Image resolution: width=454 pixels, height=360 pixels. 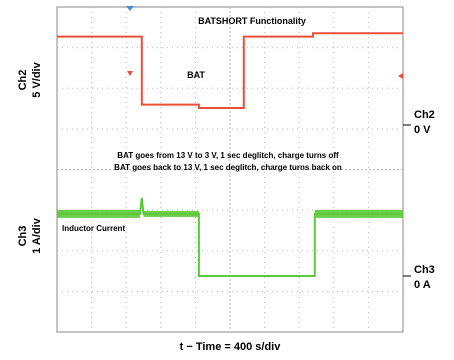 What do you see at coordinates (23, 236) in the screenshot?
I see `ch3-name-left: Ch3` at bounding box center [23, 236].